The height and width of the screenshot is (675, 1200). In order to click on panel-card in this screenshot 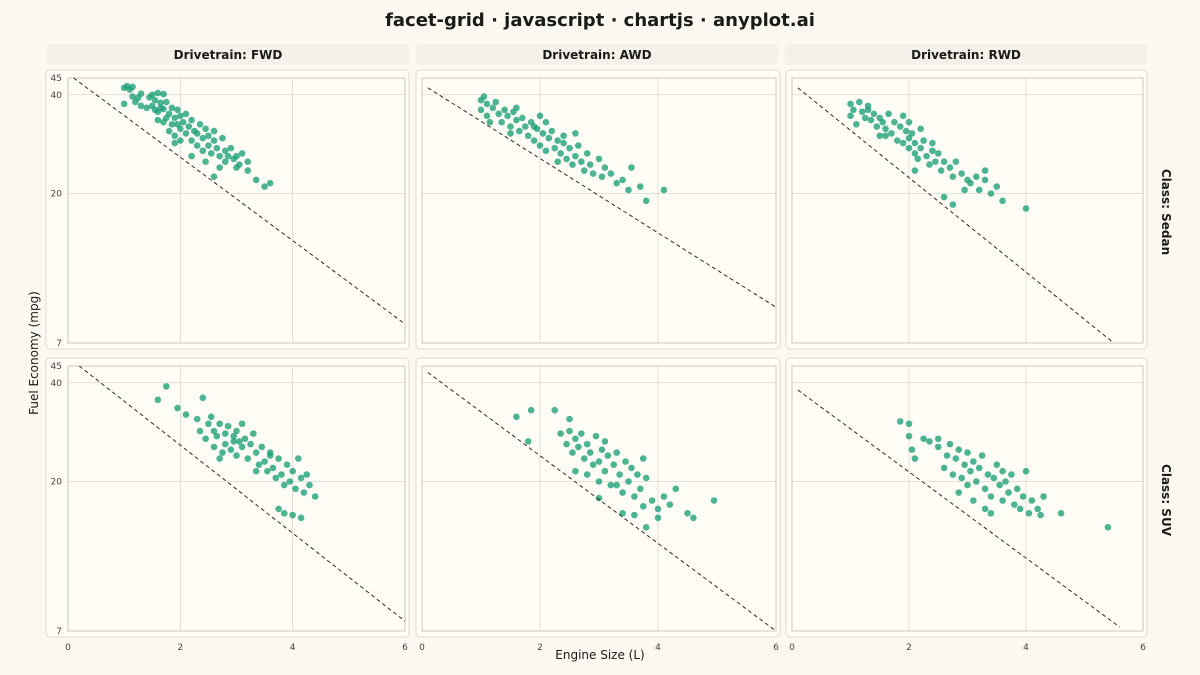, I will do `click(966, 497)`.